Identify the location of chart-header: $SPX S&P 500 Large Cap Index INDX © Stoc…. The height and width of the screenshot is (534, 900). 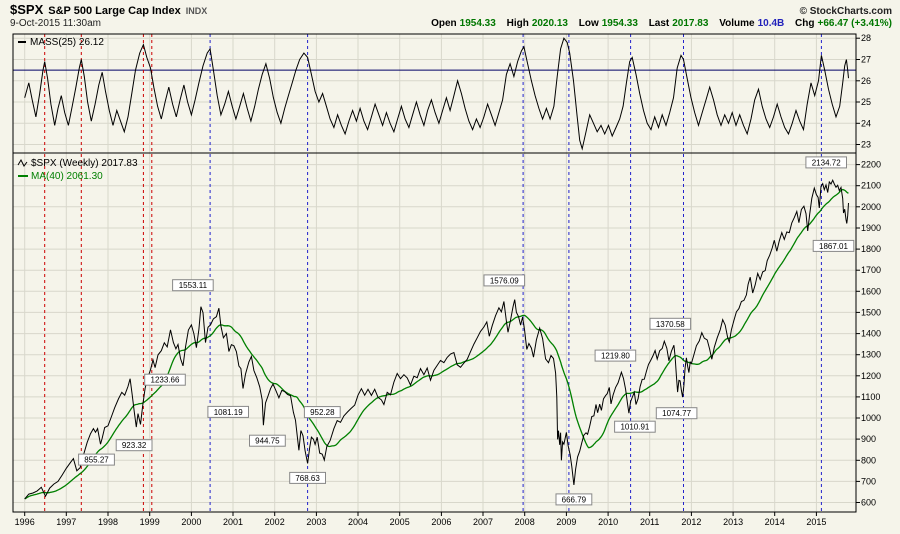
(450, 16).